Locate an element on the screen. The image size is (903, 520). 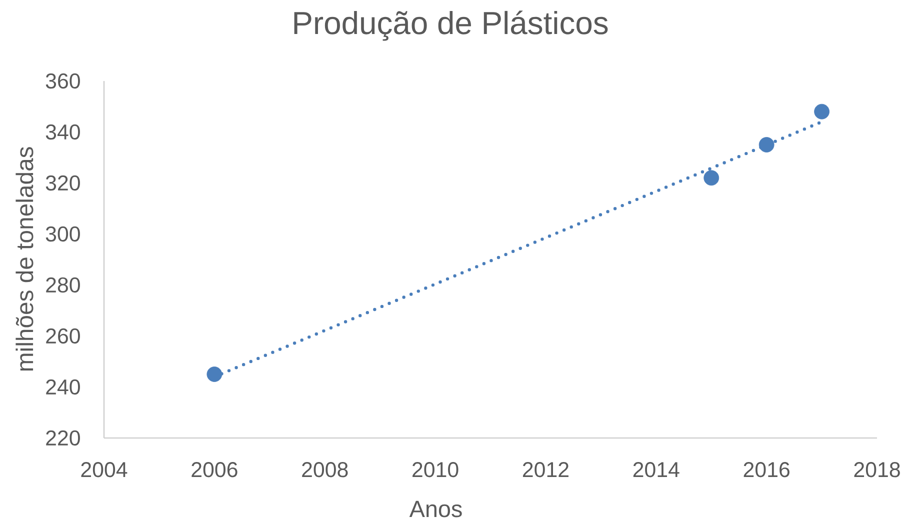
x-axis-title: Anos is located at coordinates (435, 509).